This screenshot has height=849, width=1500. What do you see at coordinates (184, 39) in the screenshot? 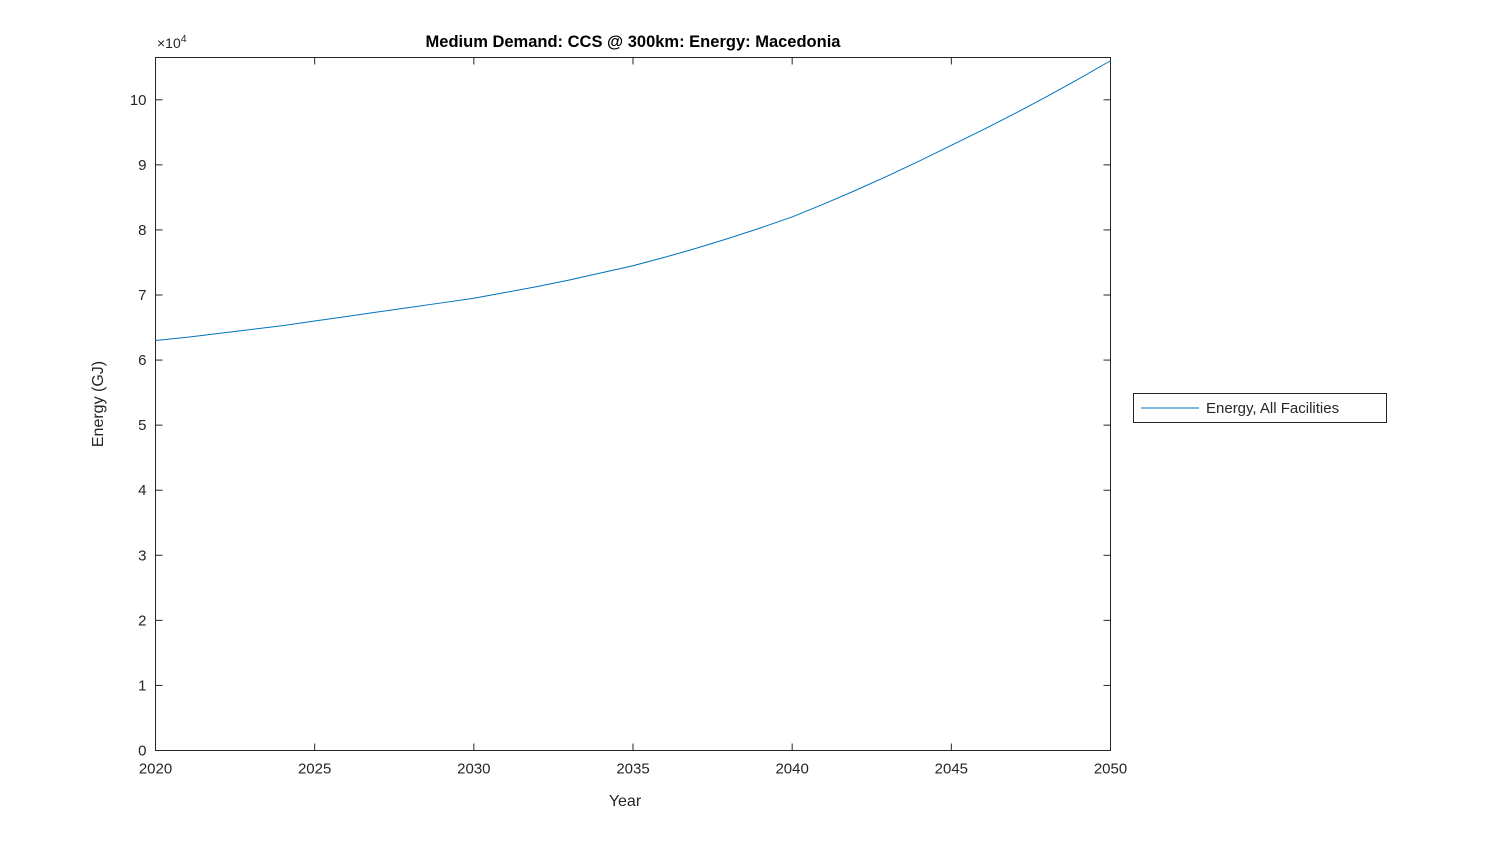
I see `y-axis-multiplier-exponent: 4` at bounding box center [184, 39].